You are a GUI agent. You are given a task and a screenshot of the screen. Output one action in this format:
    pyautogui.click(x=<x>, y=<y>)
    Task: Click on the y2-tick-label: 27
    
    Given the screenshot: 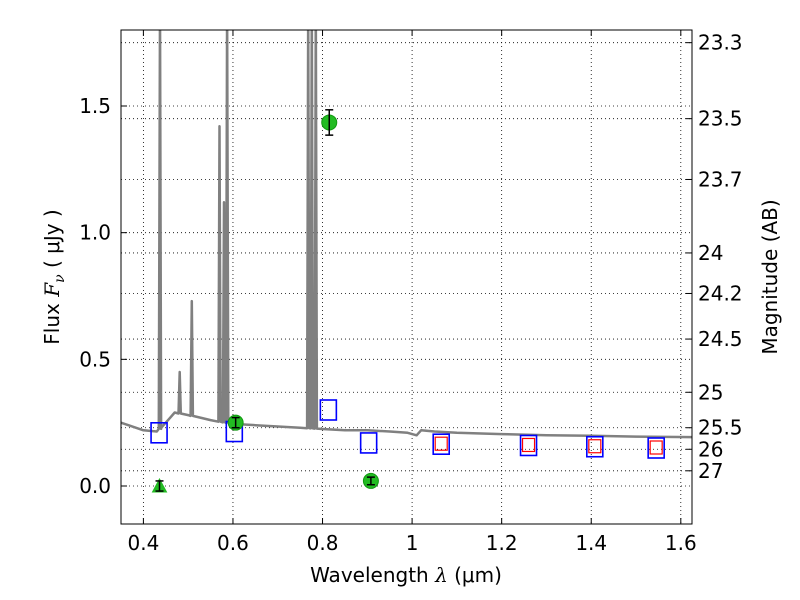 What is the action you would take?
    pyautogui.click(x=710, y=471)
    